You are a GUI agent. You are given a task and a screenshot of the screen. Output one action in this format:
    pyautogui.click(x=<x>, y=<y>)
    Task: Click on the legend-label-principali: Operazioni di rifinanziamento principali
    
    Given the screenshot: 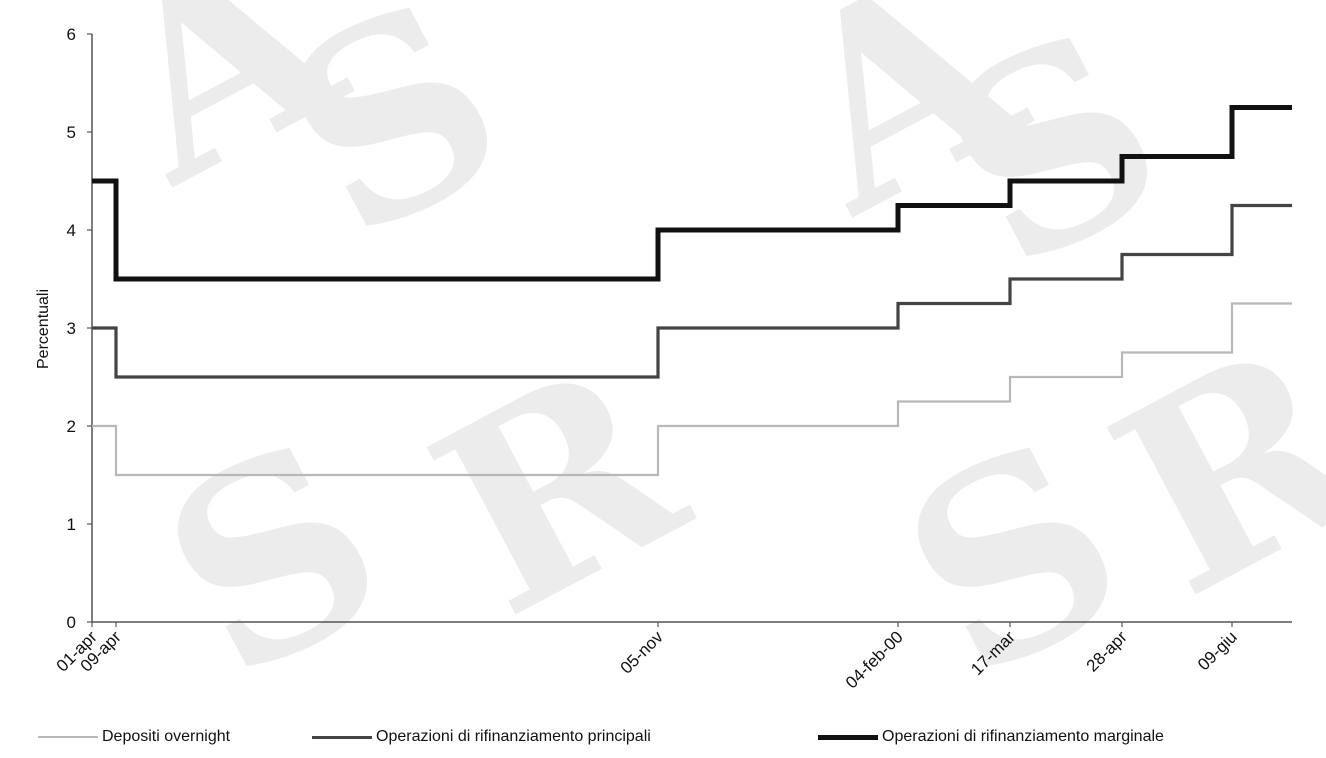 What is the action you would take?
    pyautogui.click(x=513, y=736)
    